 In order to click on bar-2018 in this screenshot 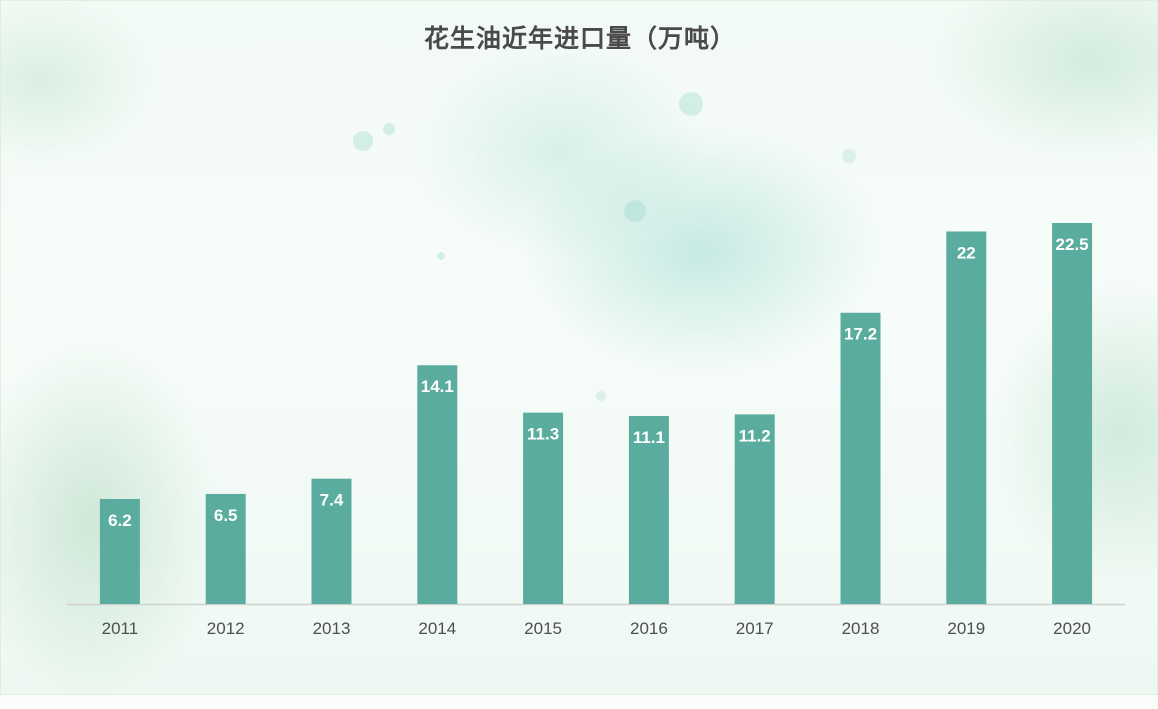, I will do `click(860, 458)`.